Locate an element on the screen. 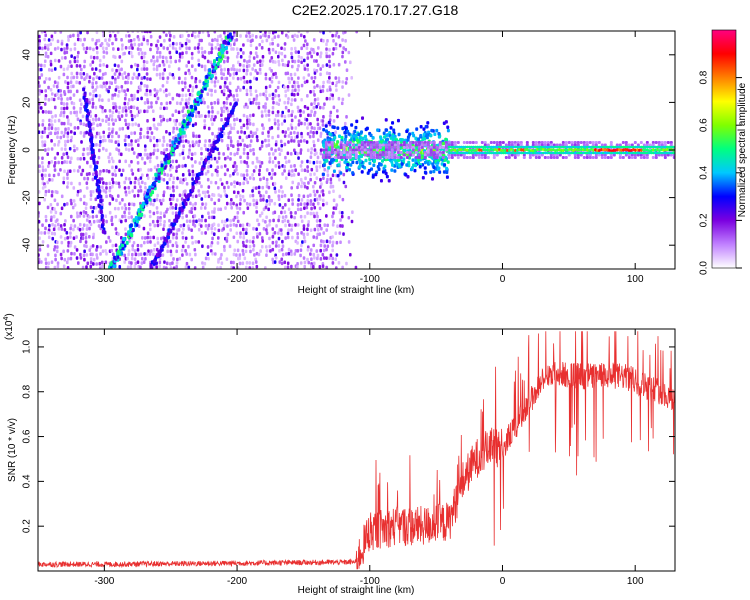  cluster-cell is located at coordinates (348, 164).